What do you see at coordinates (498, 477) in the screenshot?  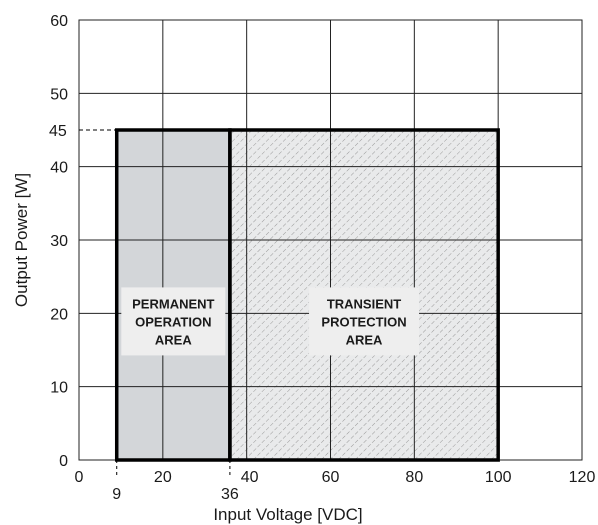 I see `x-tick-label: 100` at bounding box center [498, 477].